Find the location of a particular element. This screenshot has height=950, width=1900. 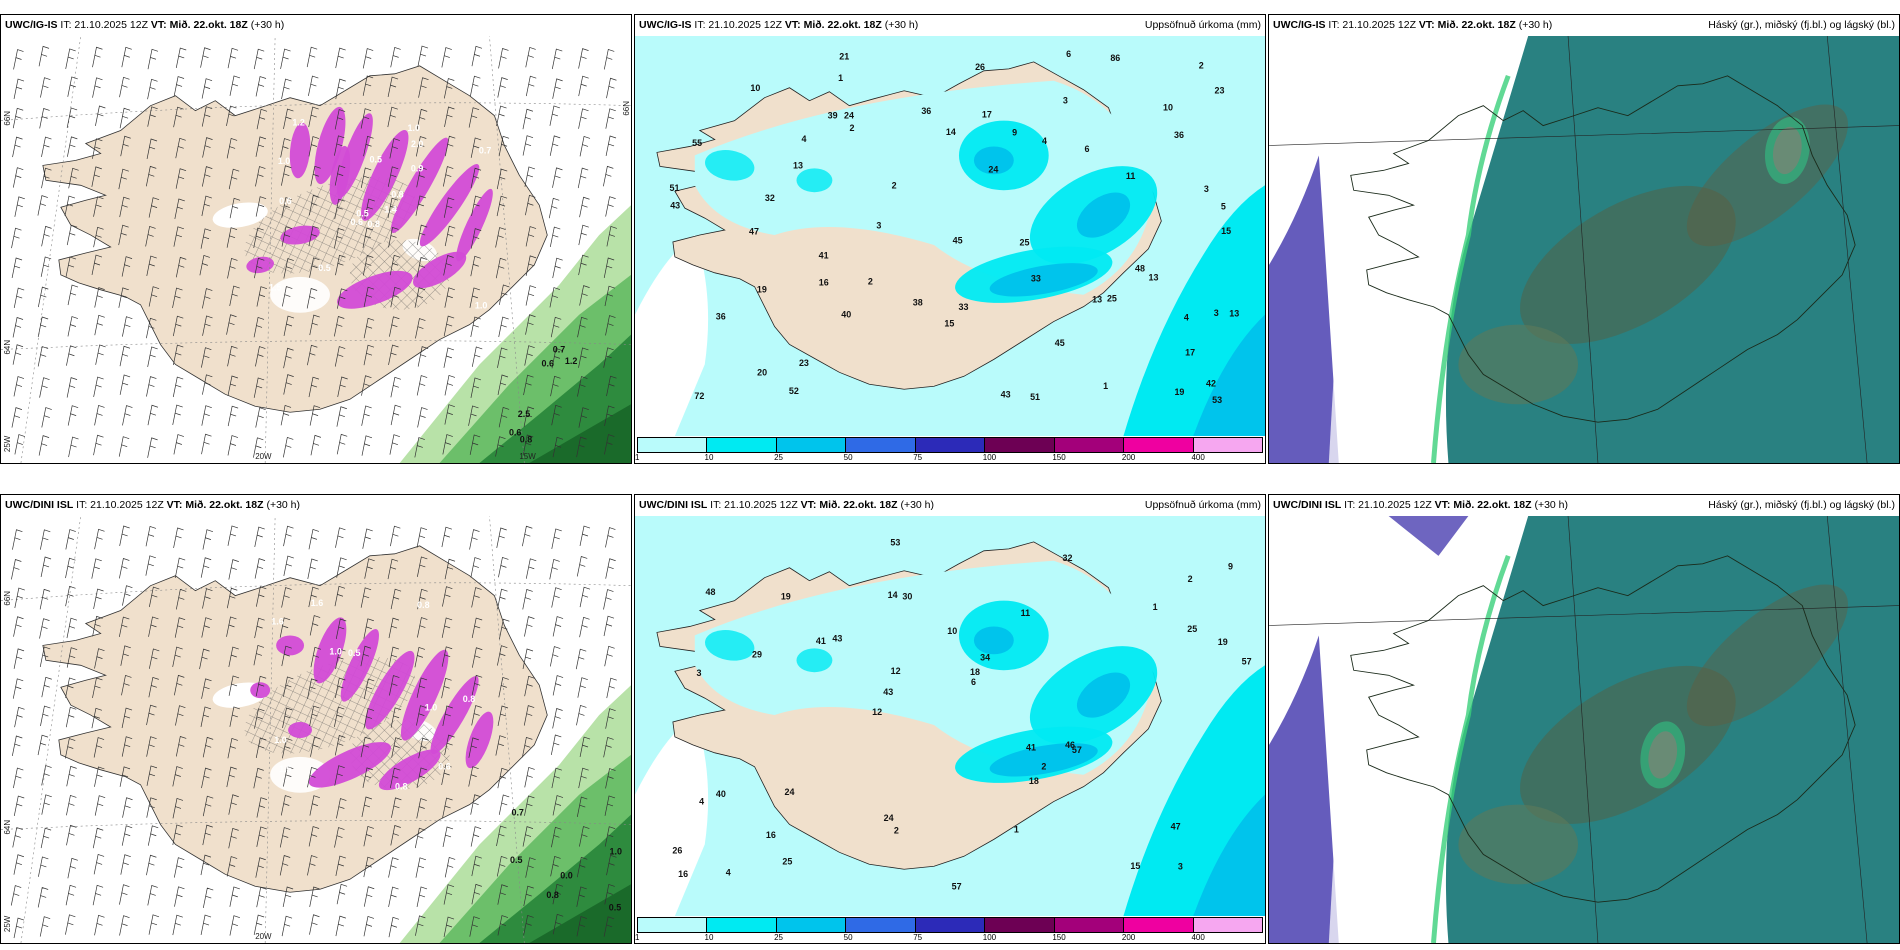

precip-value-label: 42 is located at coordinates (1211, 384).